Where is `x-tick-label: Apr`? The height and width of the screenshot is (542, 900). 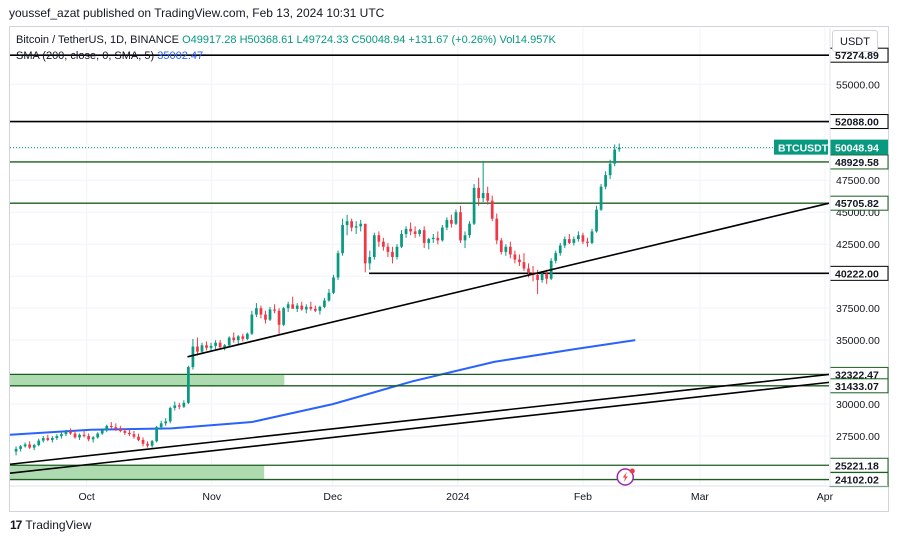 x-tick-label: Apr is located at coordinates (825, 497).